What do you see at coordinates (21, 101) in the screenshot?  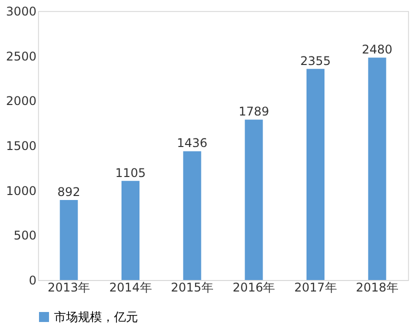 I see `y-tick-label: 2000` at bounding box center [21, 101].